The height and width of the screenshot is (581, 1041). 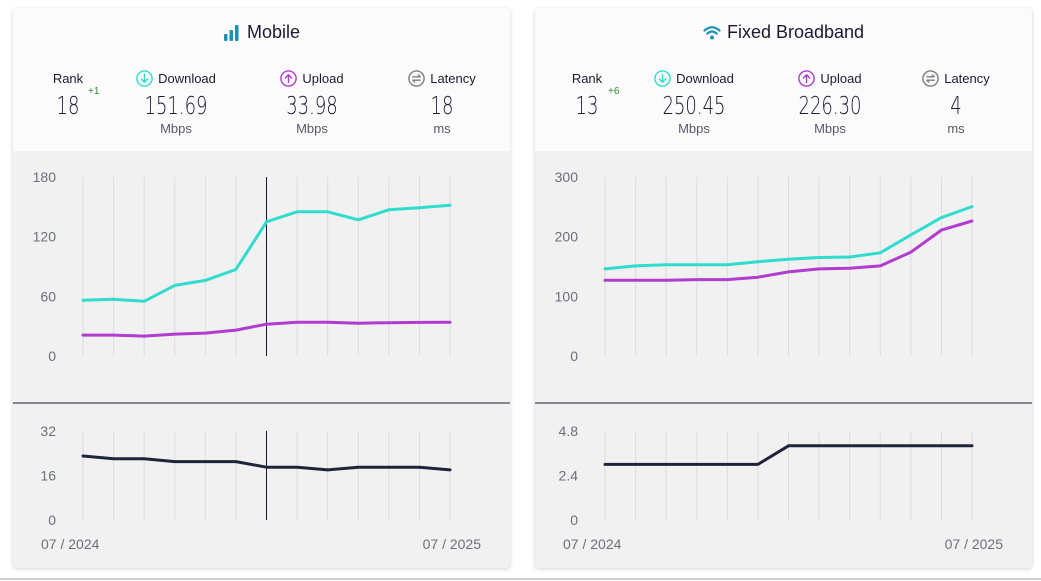 What do you see at coordinates (266, 253) in the screenshot?
I see `mobile-speed-download-line` at bounding box center [266, 253].